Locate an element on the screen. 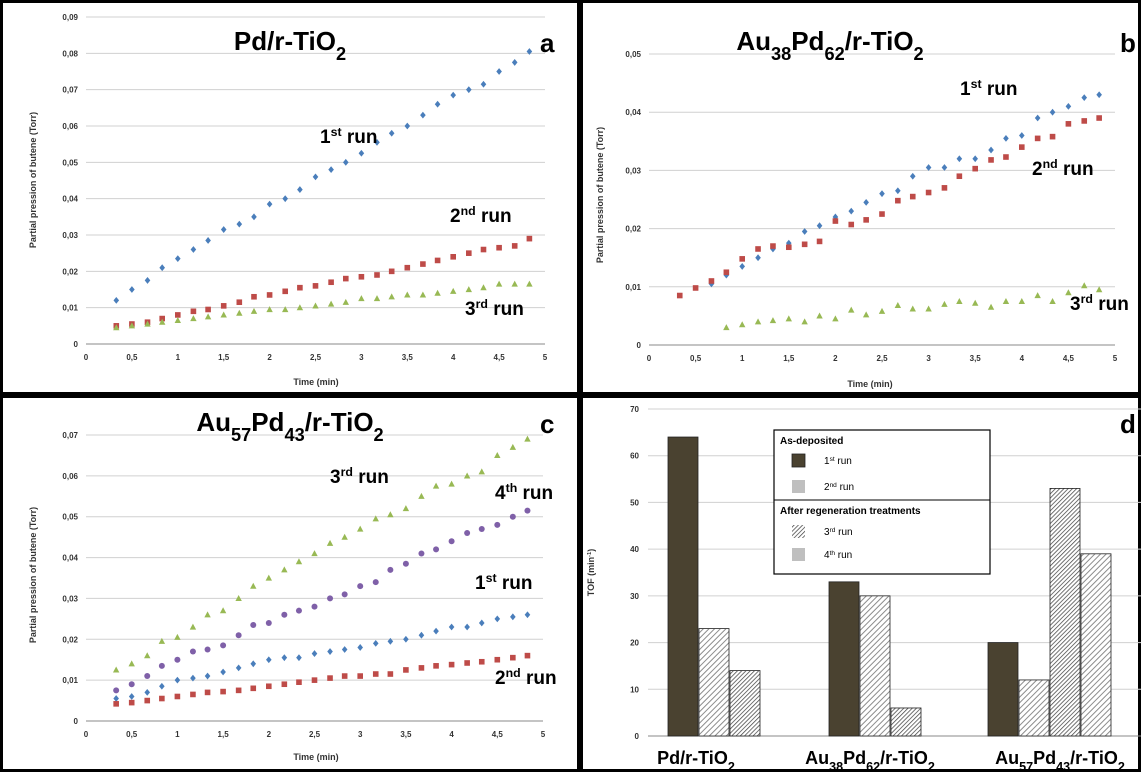 The width and height of the screenshot is (1141, 772). run-label: 3rd run is located at coordinates (359, 476).